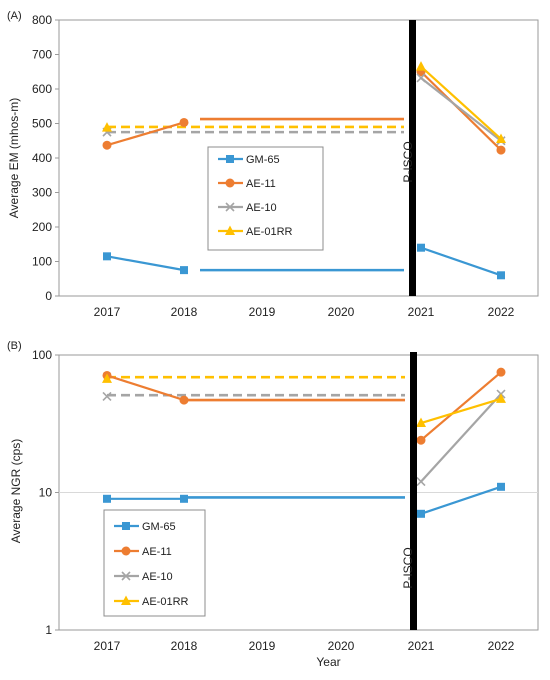 This screenshot has width=550, height=680. Describe the element at coordinates (42, 89) in the screenshot. I see `y-tick-label: 600` at that location.